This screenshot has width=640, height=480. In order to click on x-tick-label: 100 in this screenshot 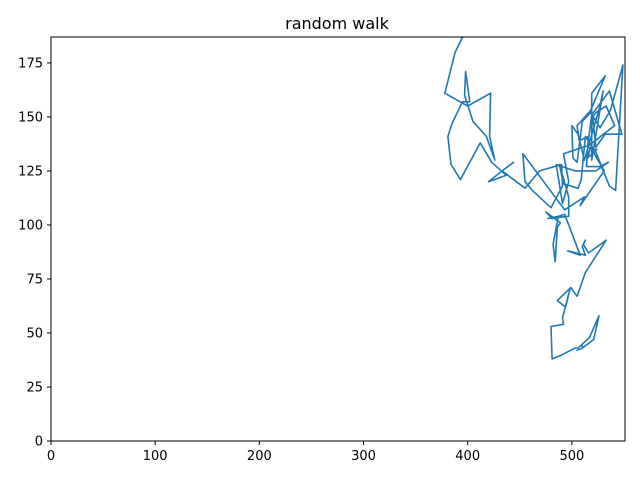, I will do `click(155, 456)`.